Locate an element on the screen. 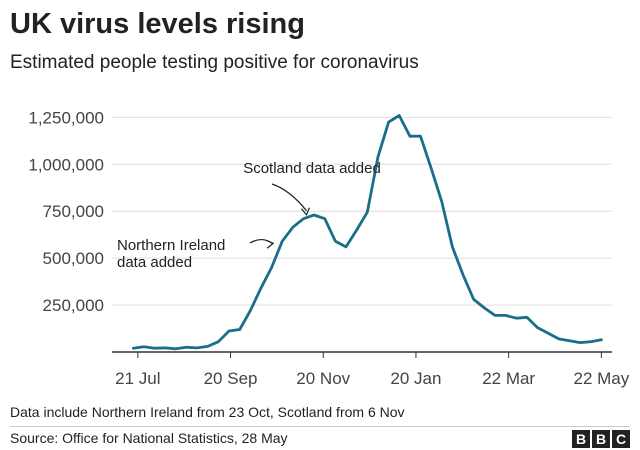  annotation-northern-ireland: Northern Ireland data added is located at coordinates (171, 254).